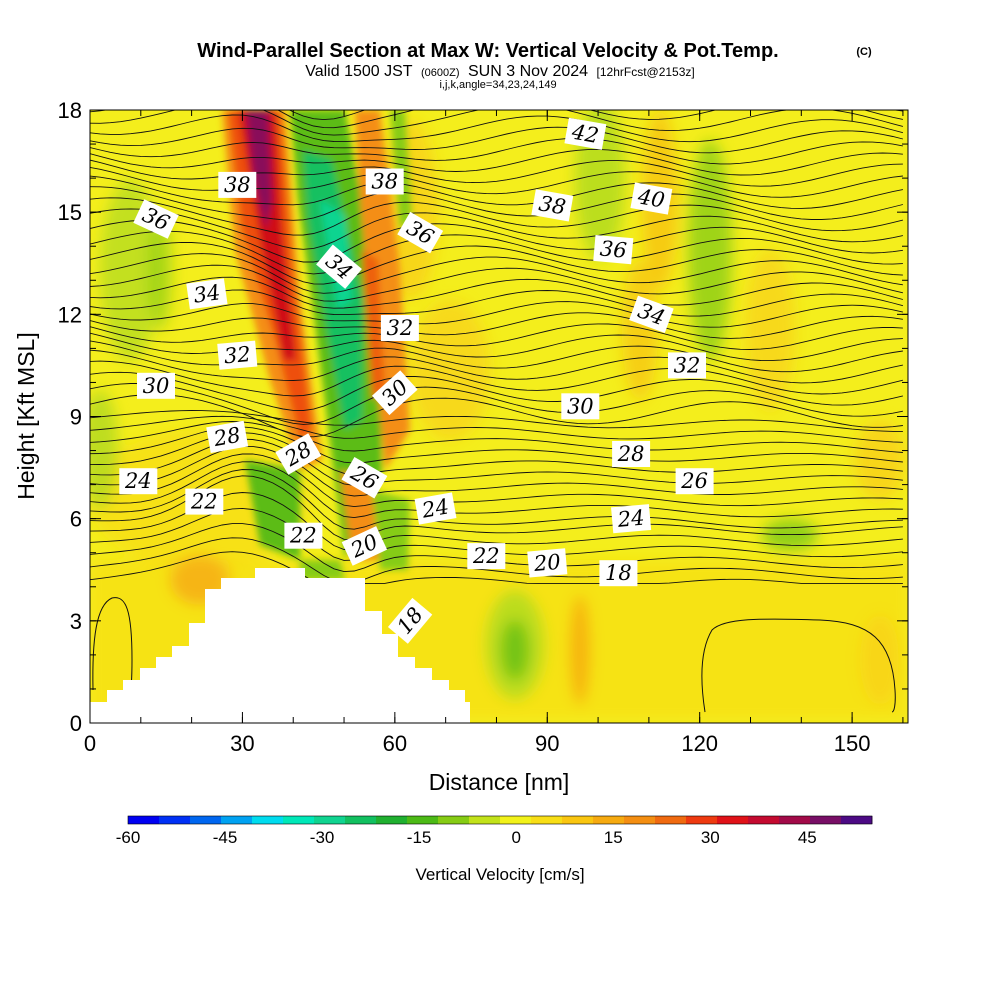 The width and height of the screenshot is (1000, 1000). I want to click on contour-label: 26, so click(694, 481).